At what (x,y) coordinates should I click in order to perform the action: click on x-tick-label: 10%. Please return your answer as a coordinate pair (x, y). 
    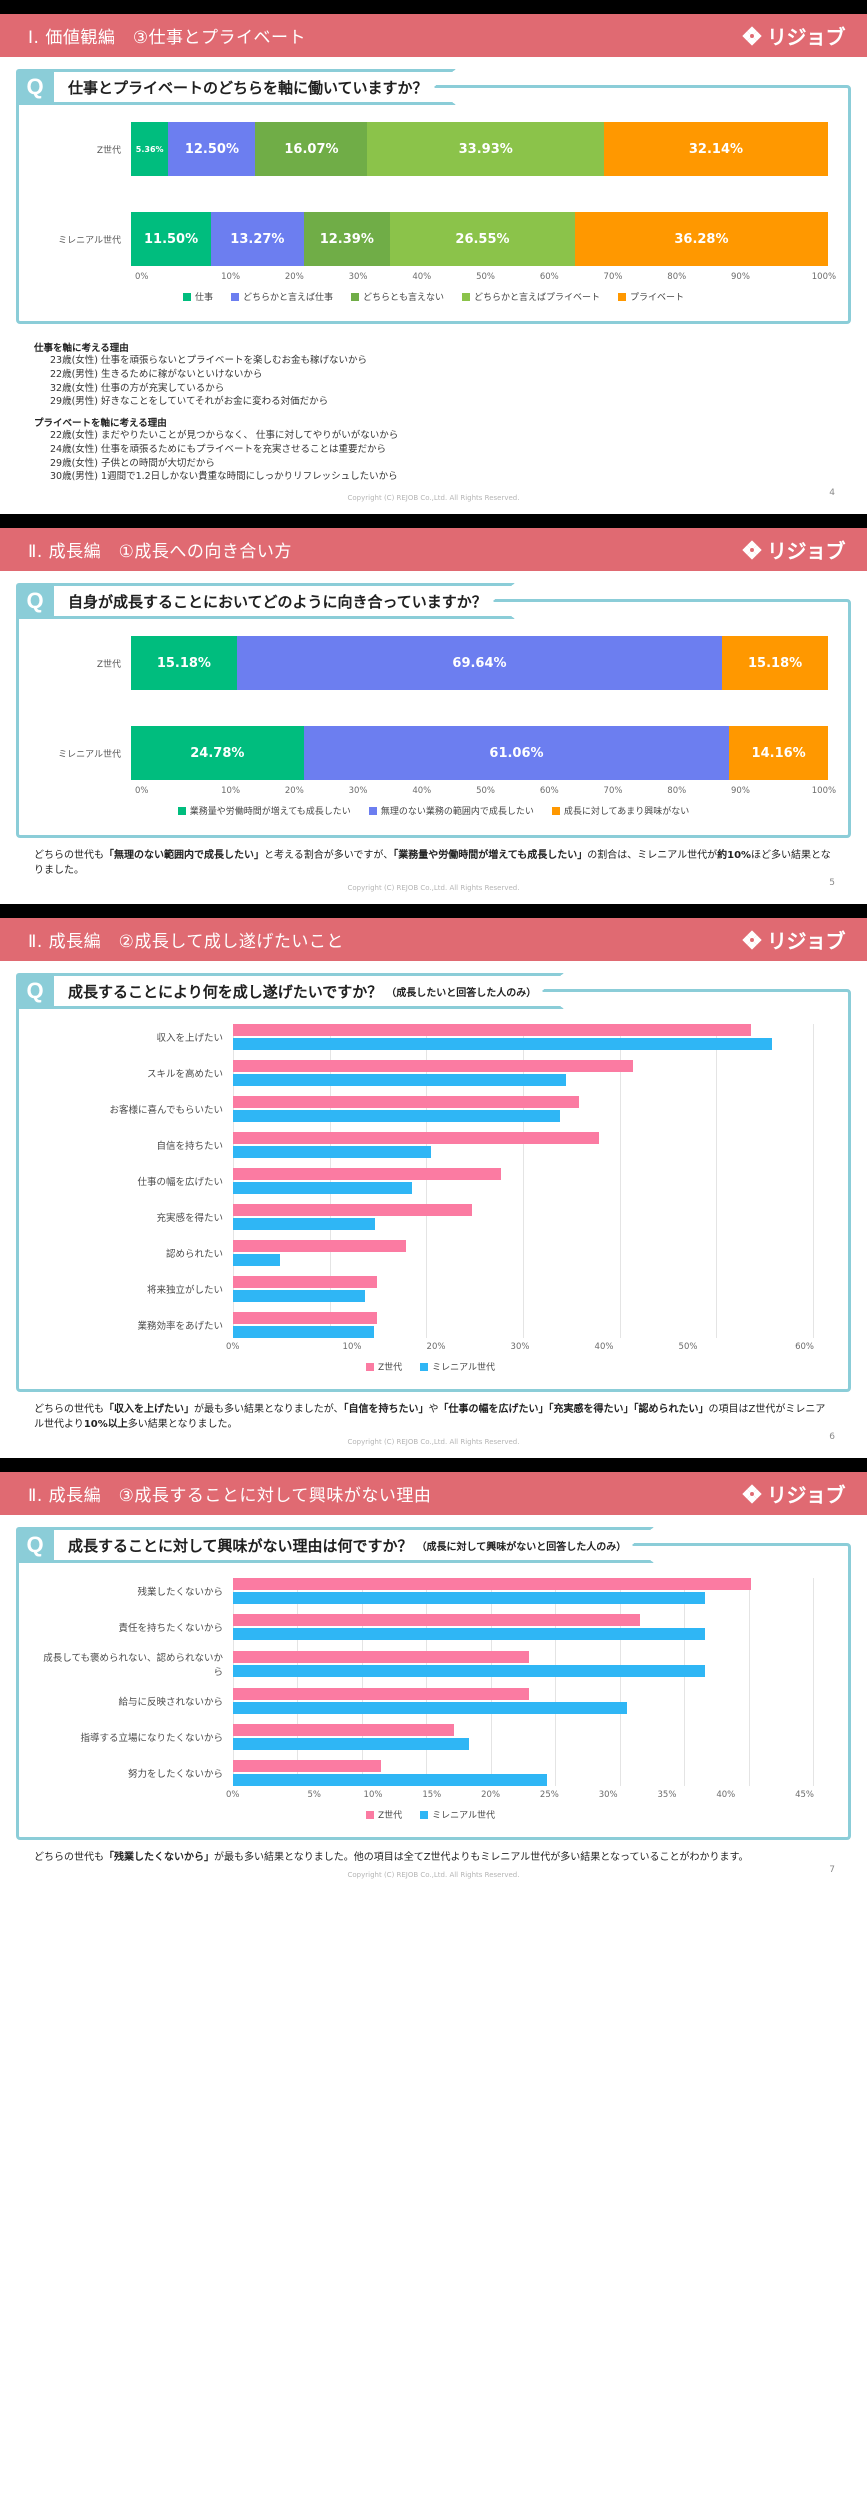
    Looking at the image, I should click on (231, 791).